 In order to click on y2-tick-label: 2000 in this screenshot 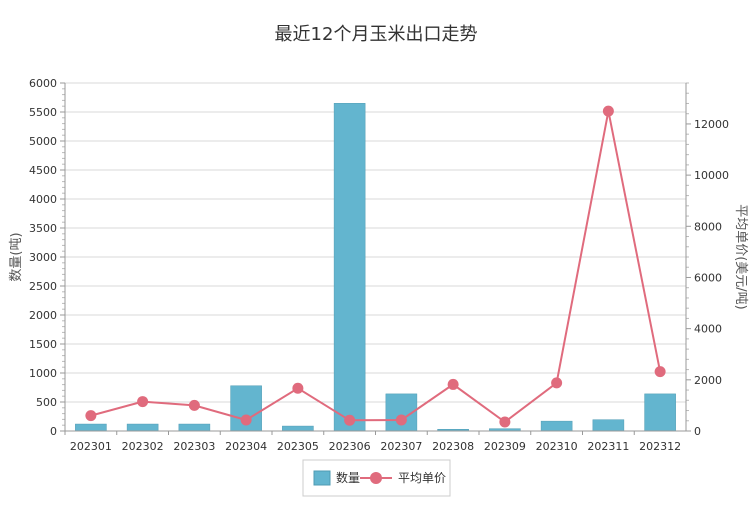, I will do `click(708, 380)`.